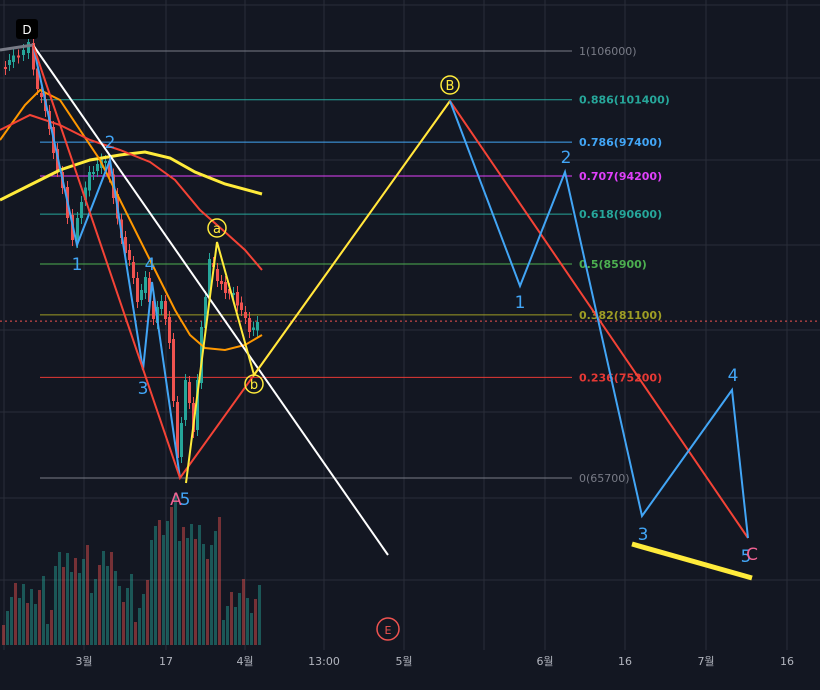 The width and height of the screenshot is (820, 690). I want to click on x-tick-2: 4월, so click(244, 661).